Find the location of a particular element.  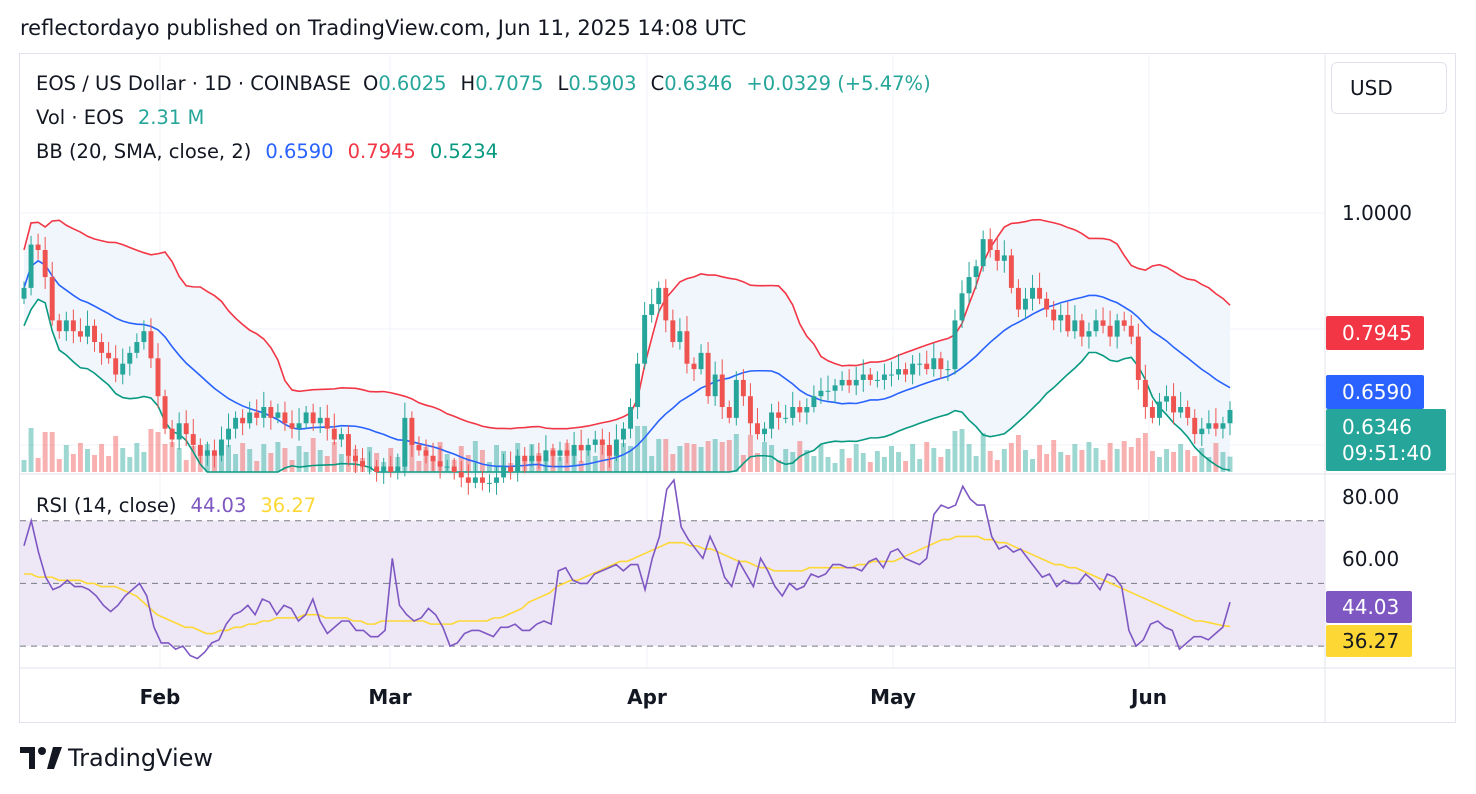

volume-legend: Vol · EOS 2.31 M is located at coordinates (123, 117).